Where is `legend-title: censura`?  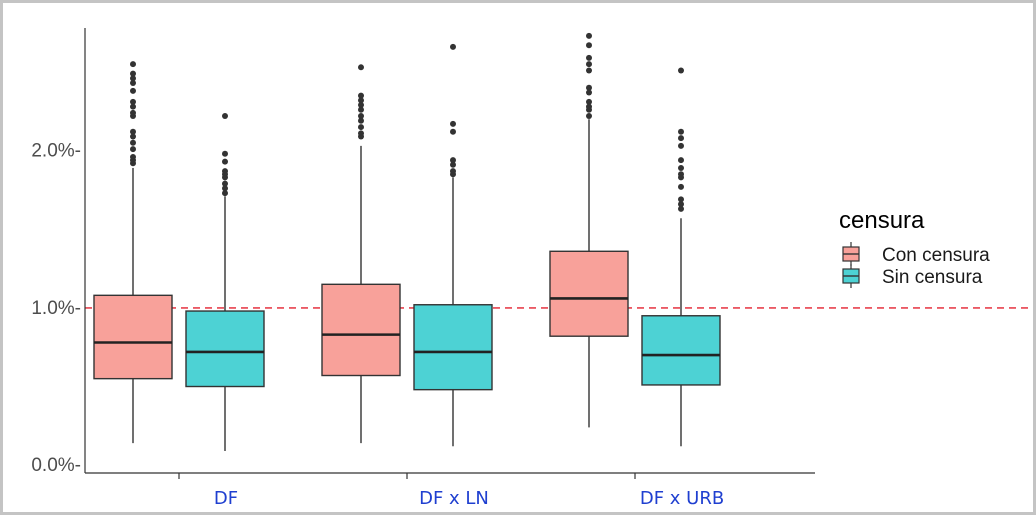 legend-title: censura is located at coordinates (882, 220).